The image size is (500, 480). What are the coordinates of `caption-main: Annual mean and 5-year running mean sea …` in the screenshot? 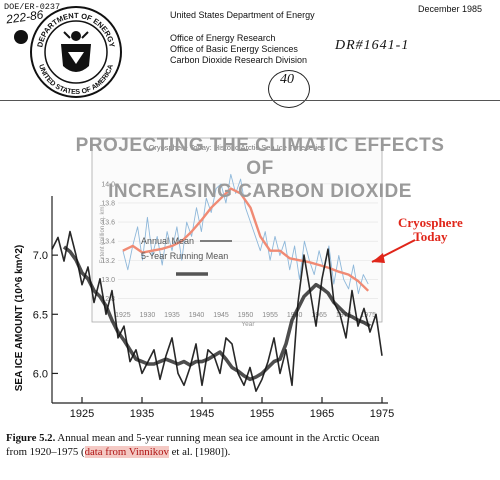 It's located at (193, 445).